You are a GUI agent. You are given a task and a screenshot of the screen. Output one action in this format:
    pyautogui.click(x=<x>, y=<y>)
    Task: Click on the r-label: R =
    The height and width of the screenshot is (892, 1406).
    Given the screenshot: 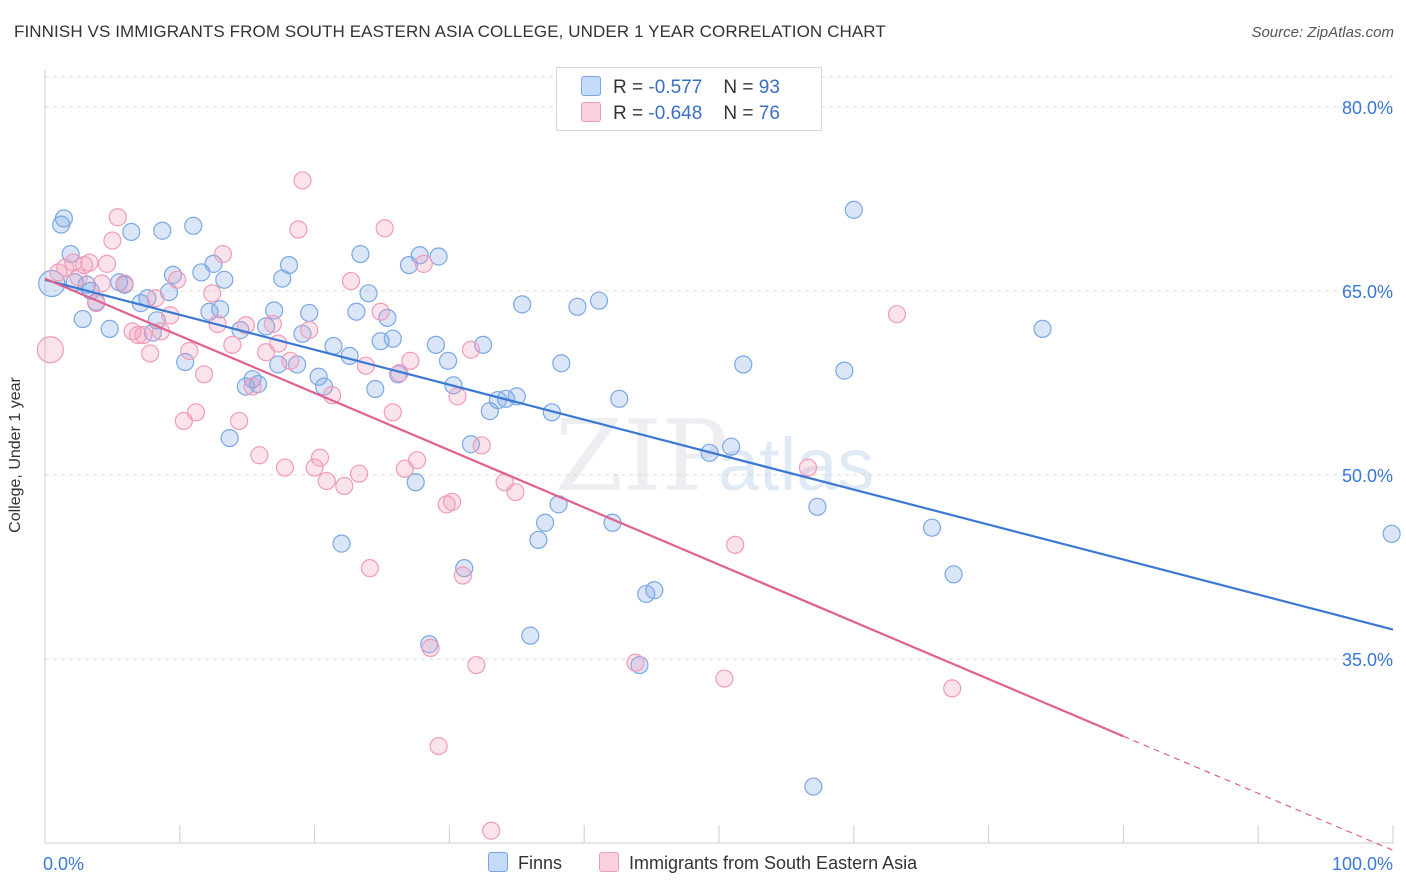 What is the action you would take?
    pyautogui.click(x=628, y=87)
    